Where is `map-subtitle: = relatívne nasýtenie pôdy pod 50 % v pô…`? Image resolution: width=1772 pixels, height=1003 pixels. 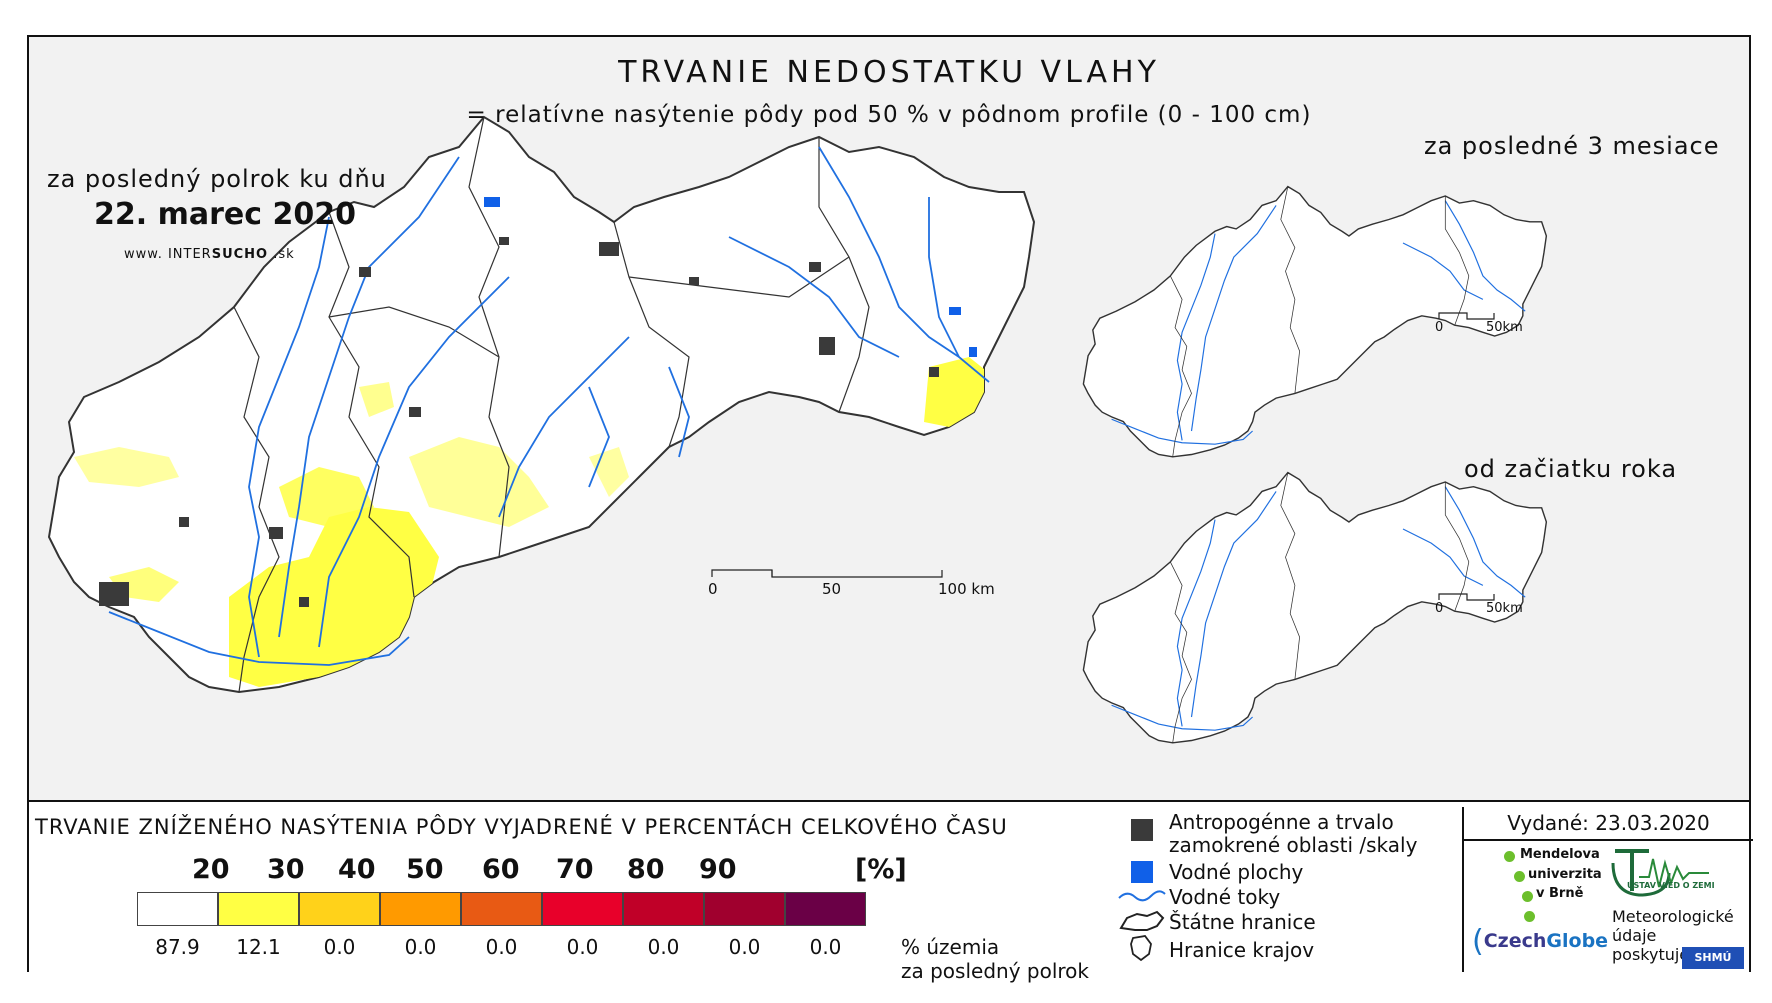 map-subtitle: = relatívne nasýtenie pôdy pod 50 % v pô… is located at coordinates (889, 115).